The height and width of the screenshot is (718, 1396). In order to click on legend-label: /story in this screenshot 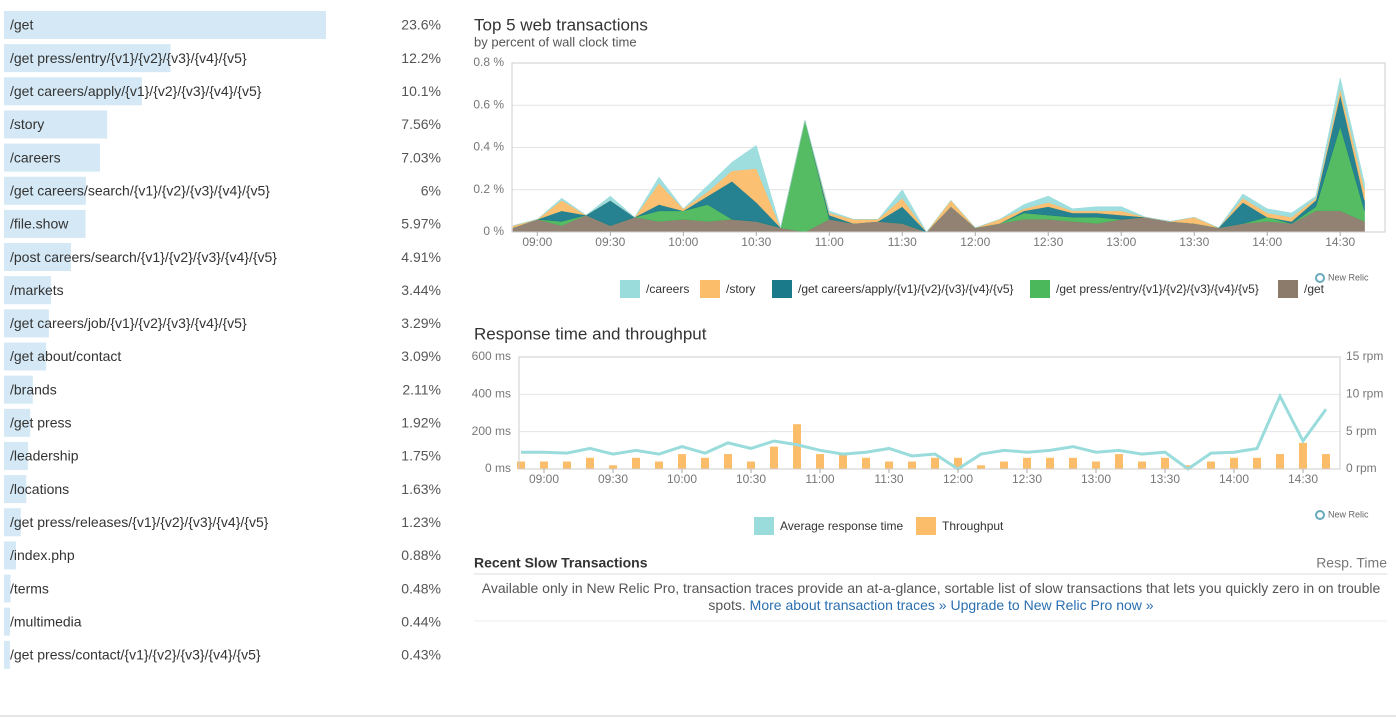, I will do `click(740, 289)`.